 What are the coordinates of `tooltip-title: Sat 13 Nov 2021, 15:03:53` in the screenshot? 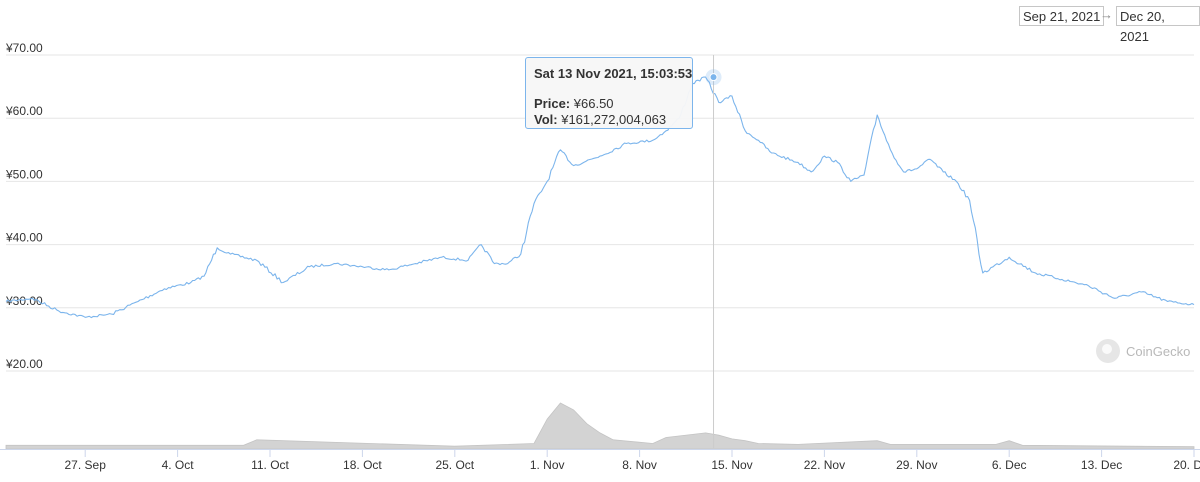 It's located at (613, 73).